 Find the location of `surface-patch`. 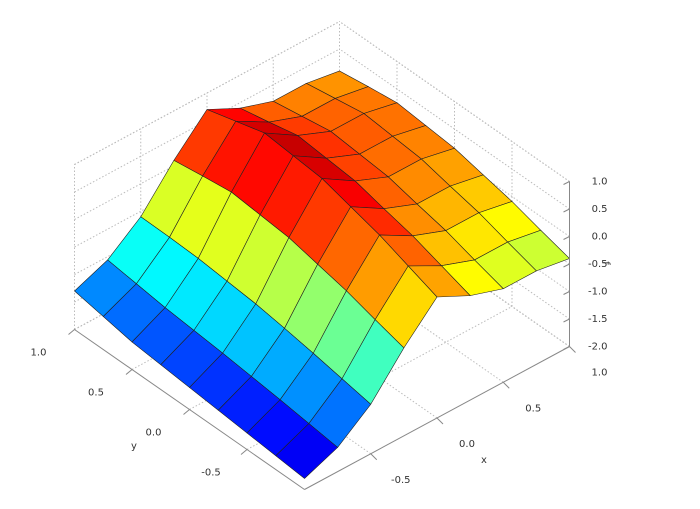

surface-patch is located at coordinates (307, 451).